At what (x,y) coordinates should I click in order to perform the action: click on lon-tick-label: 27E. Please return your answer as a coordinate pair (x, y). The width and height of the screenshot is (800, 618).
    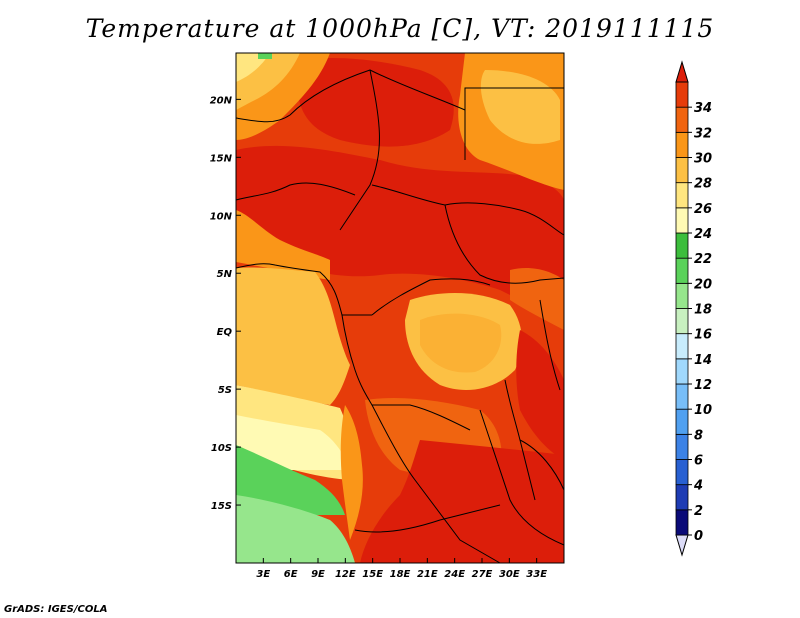
    Looking at the image, I should click on (482, 574).